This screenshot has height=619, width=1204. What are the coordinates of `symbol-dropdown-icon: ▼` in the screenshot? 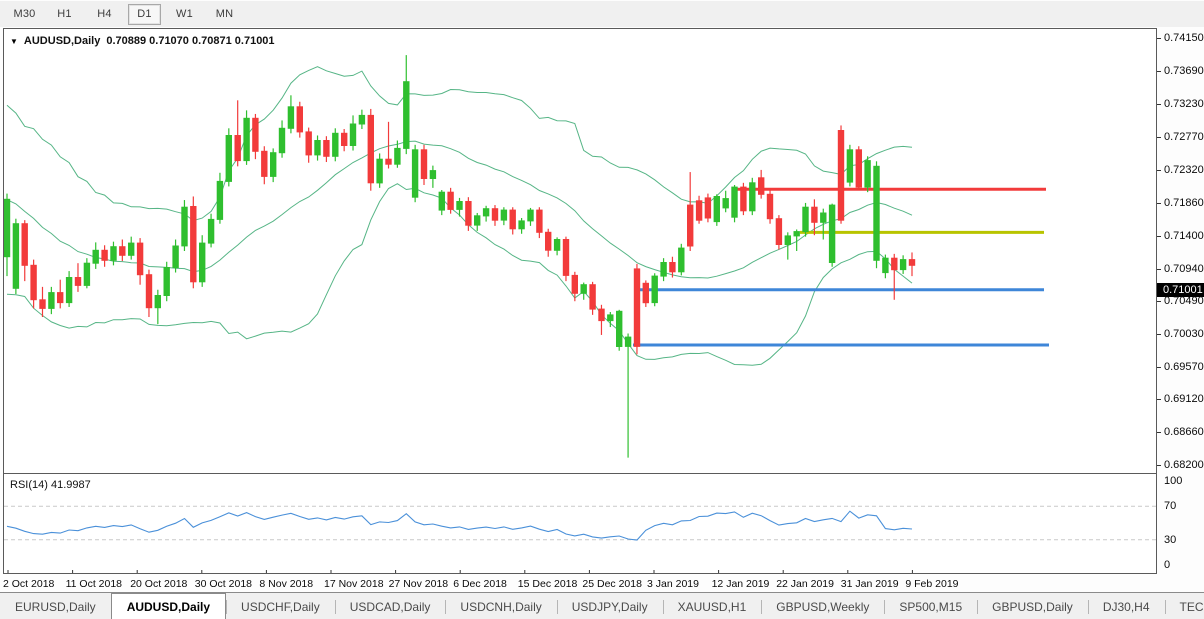 It's located at (14, 41).